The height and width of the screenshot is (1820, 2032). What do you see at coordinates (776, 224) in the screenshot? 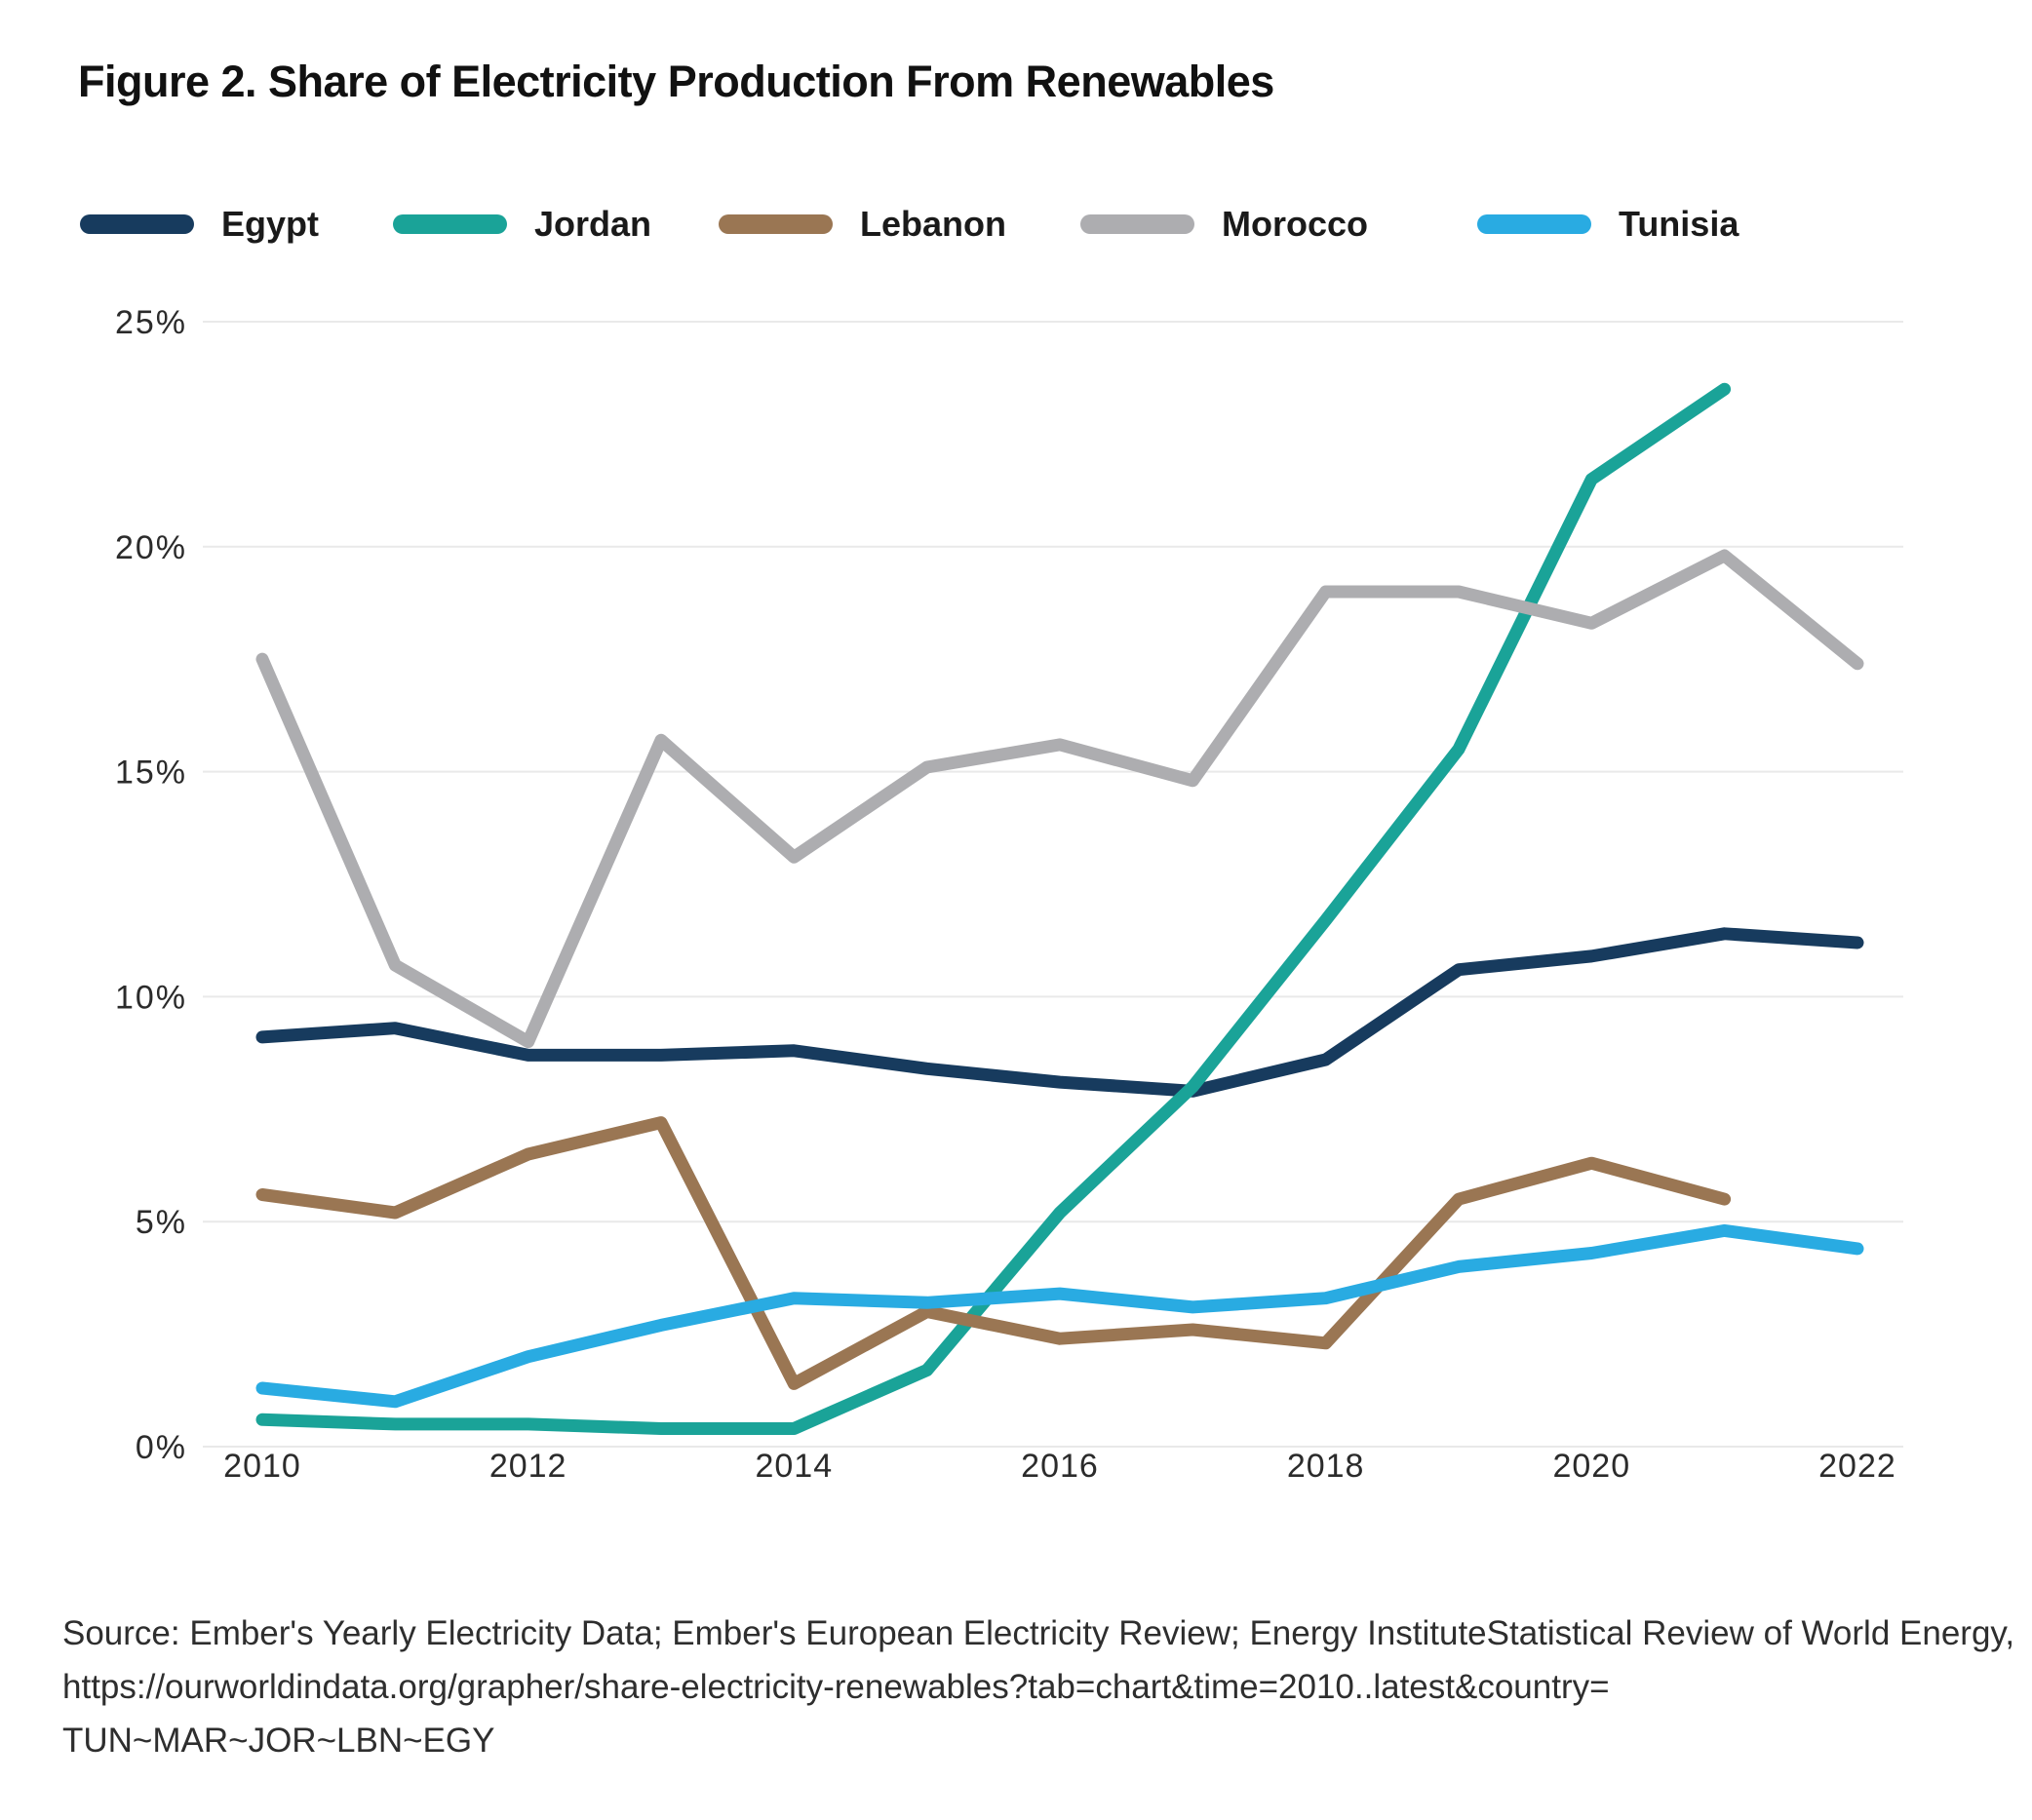
I see `legend-swatch-lebanon` at bounding box center [776, 224].